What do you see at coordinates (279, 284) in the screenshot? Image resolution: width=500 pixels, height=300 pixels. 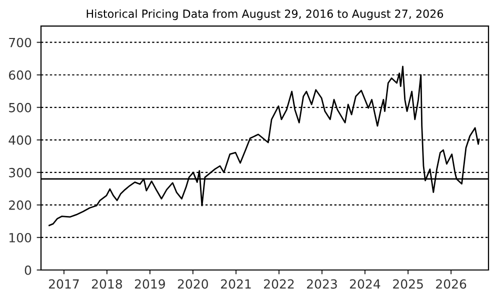 I see `x-tick-label: 2022` at bounding box center [279, 284].